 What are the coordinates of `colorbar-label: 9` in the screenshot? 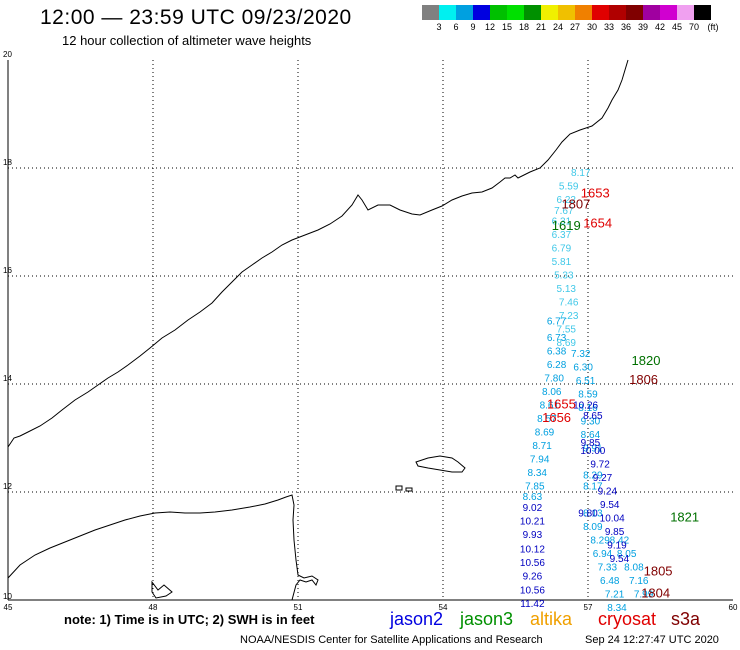 It's located at (473, 27).